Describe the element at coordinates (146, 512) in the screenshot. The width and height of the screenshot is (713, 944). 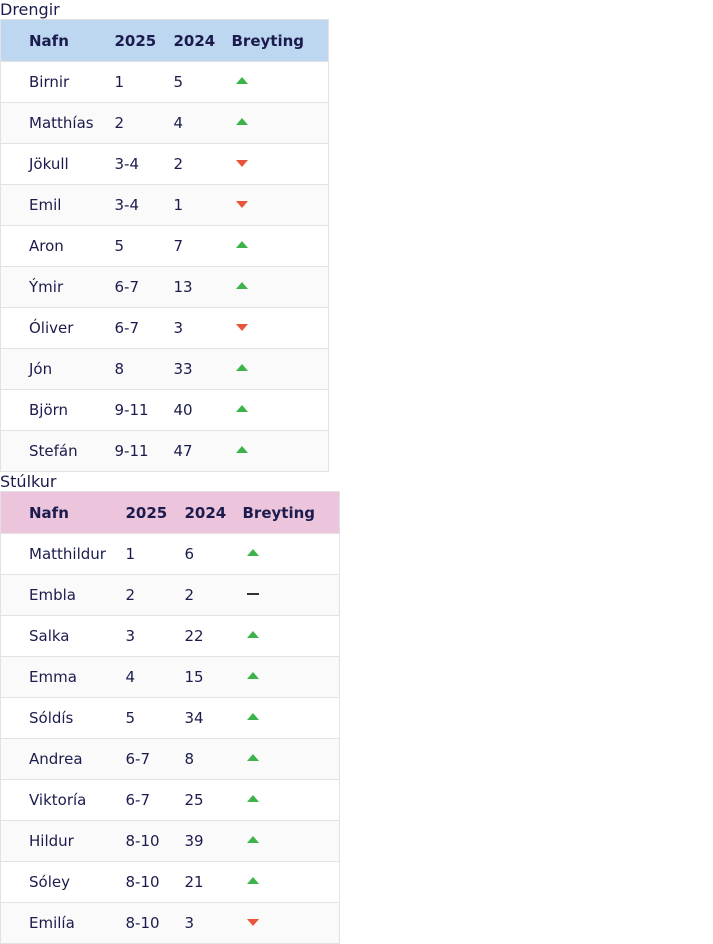
I see `header-cell: 2025` at that location.